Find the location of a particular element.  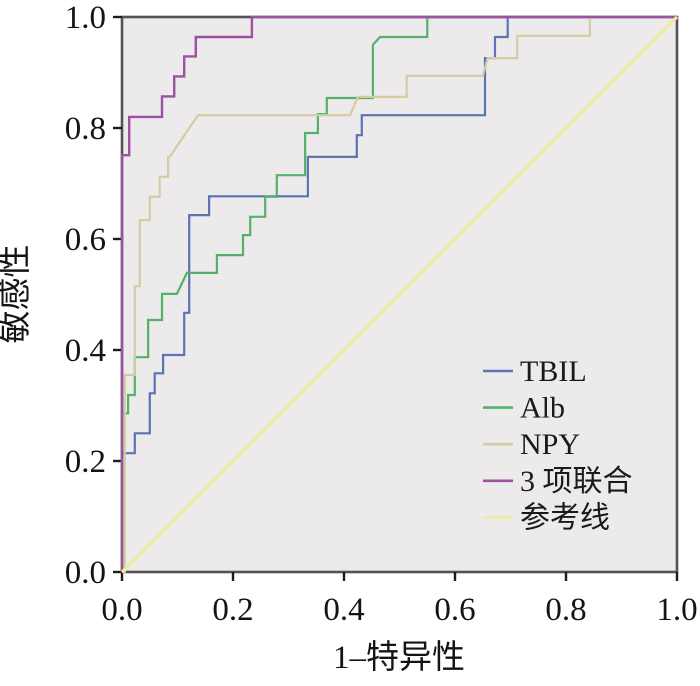

legend-label-TBIL: TBIL is located at coordinates (553, 371).